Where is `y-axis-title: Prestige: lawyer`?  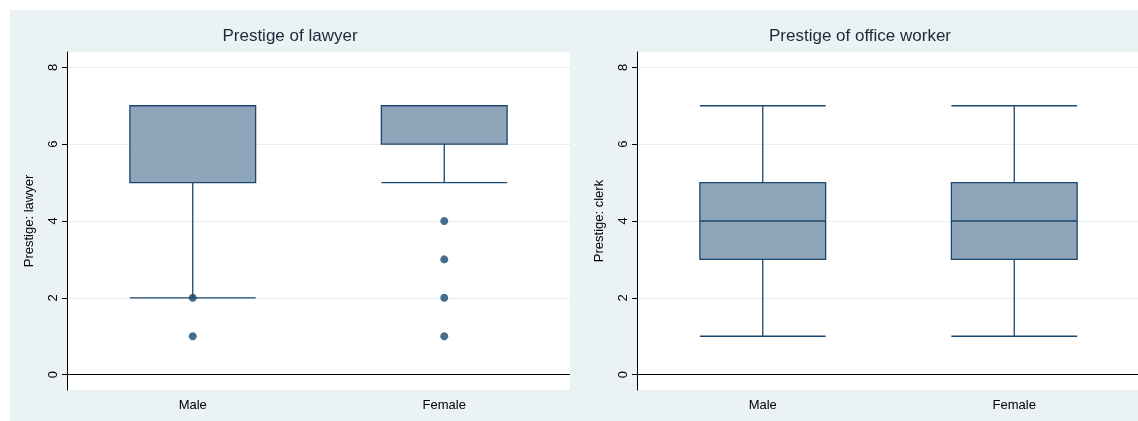
y-axis-title: Prestige: lawyer is located at coordinates (28, 221).